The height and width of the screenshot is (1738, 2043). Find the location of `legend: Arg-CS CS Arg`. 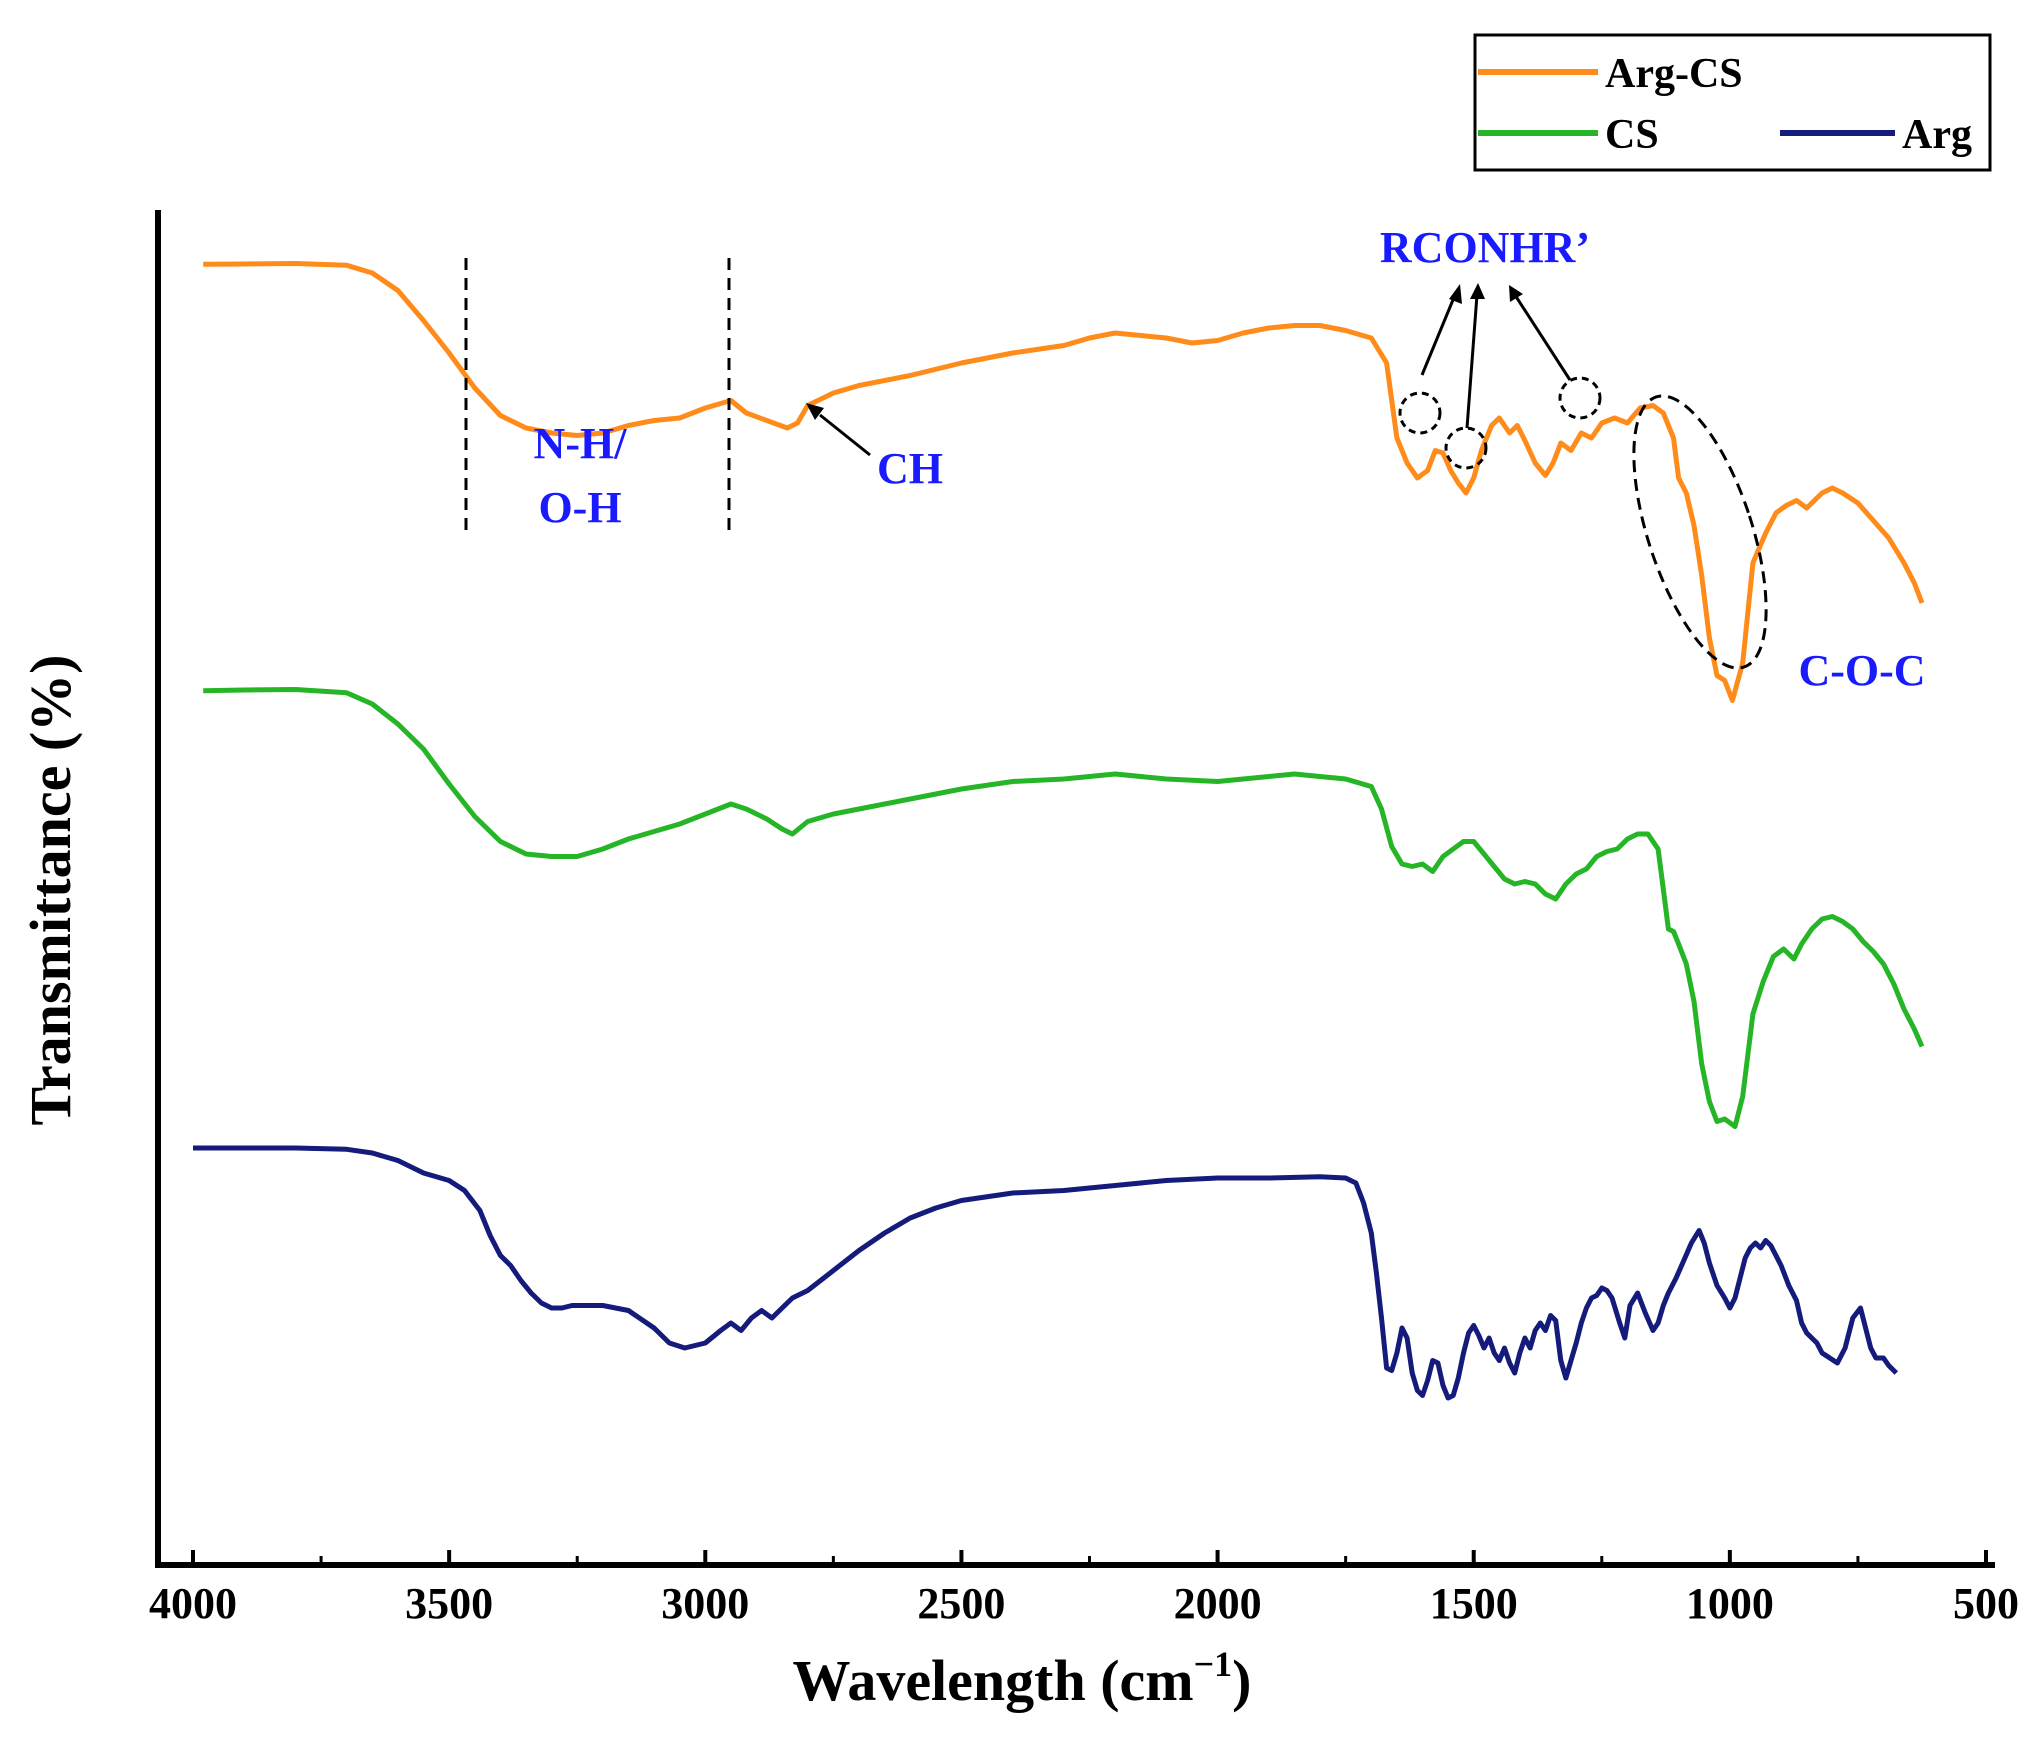

legend: Arg-CS CS Arg is located at coordinates (1732, 102).